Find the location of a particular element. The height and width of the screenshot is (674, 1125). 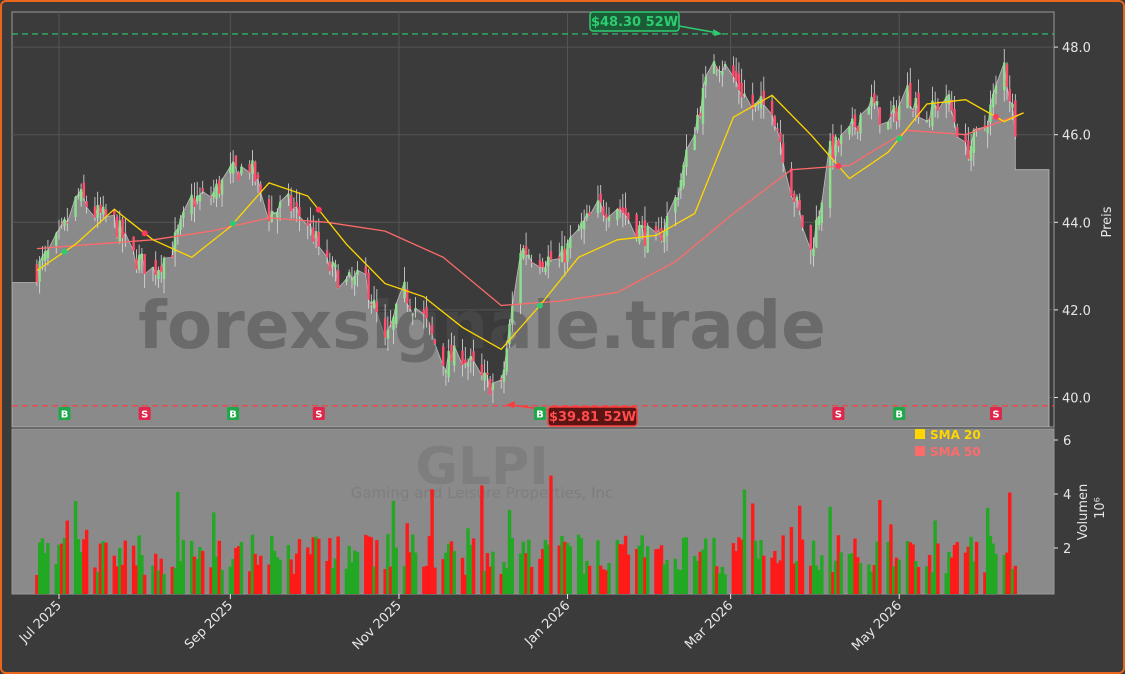

high-52w-label: $48.30 52W is located at coordinates (634, 22).